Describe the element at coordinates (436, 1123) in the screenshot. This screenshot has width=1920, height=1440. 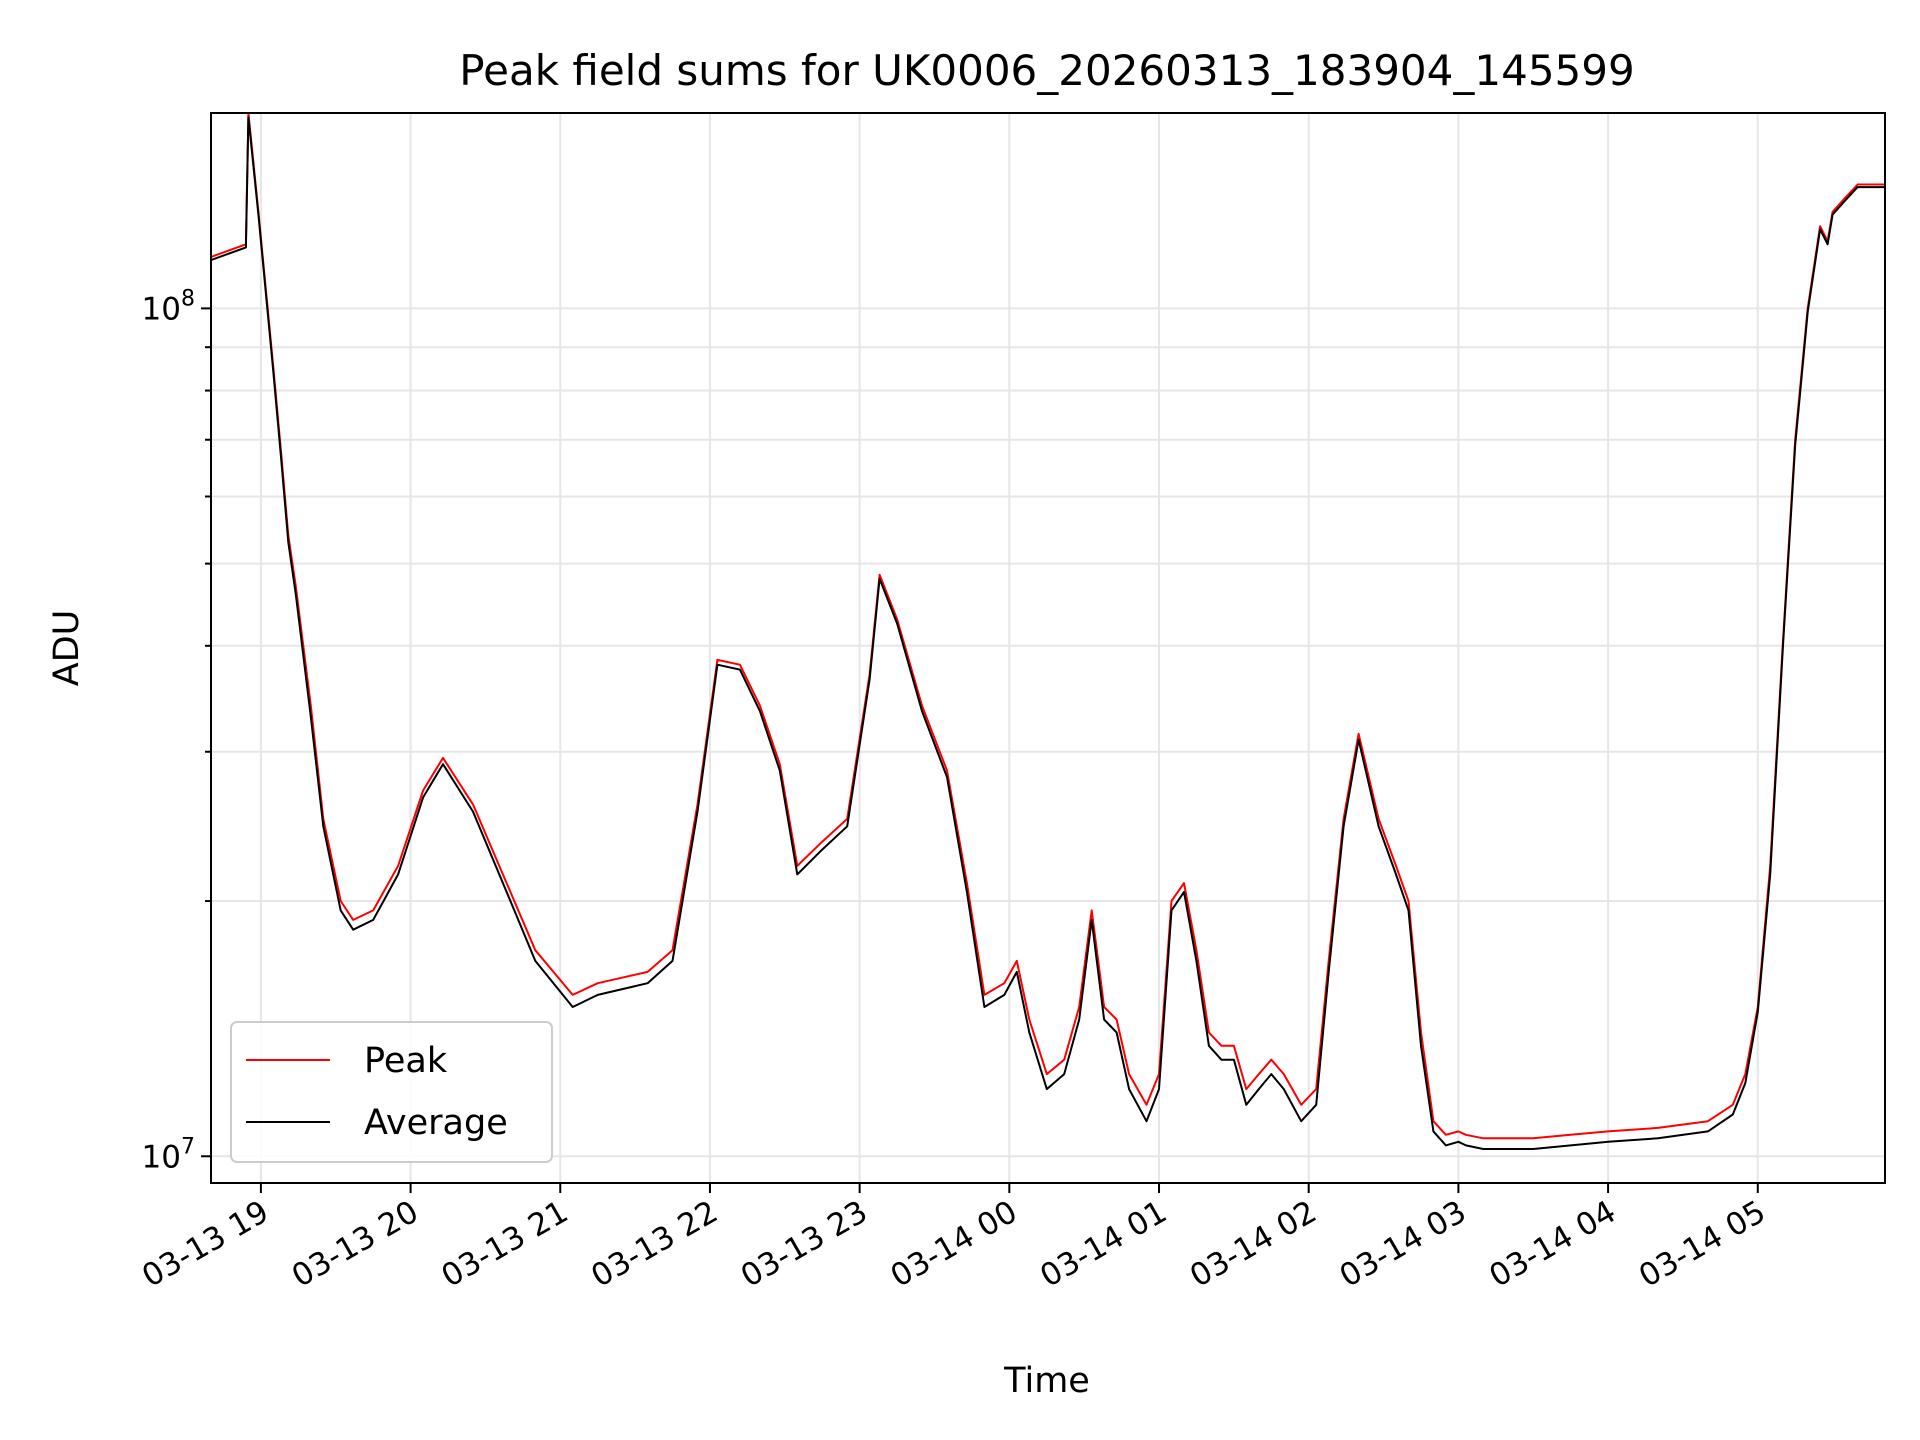
I see `legend-label-average: Average` at that location.